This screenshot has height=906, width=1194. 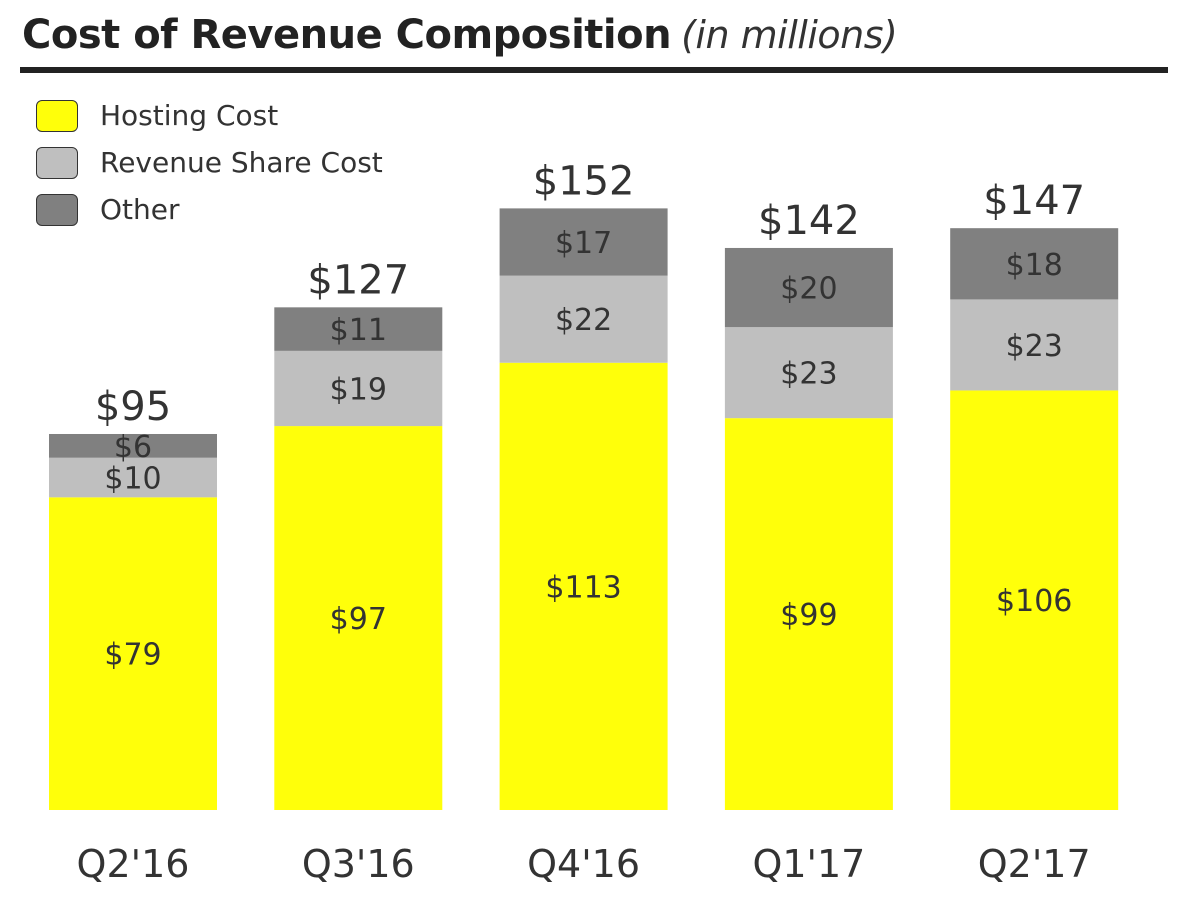 What do you see at coordinates (189, 115) in the screenshot?
I see `legend-label: Hosting Cost` at bounding box center [189, 115].